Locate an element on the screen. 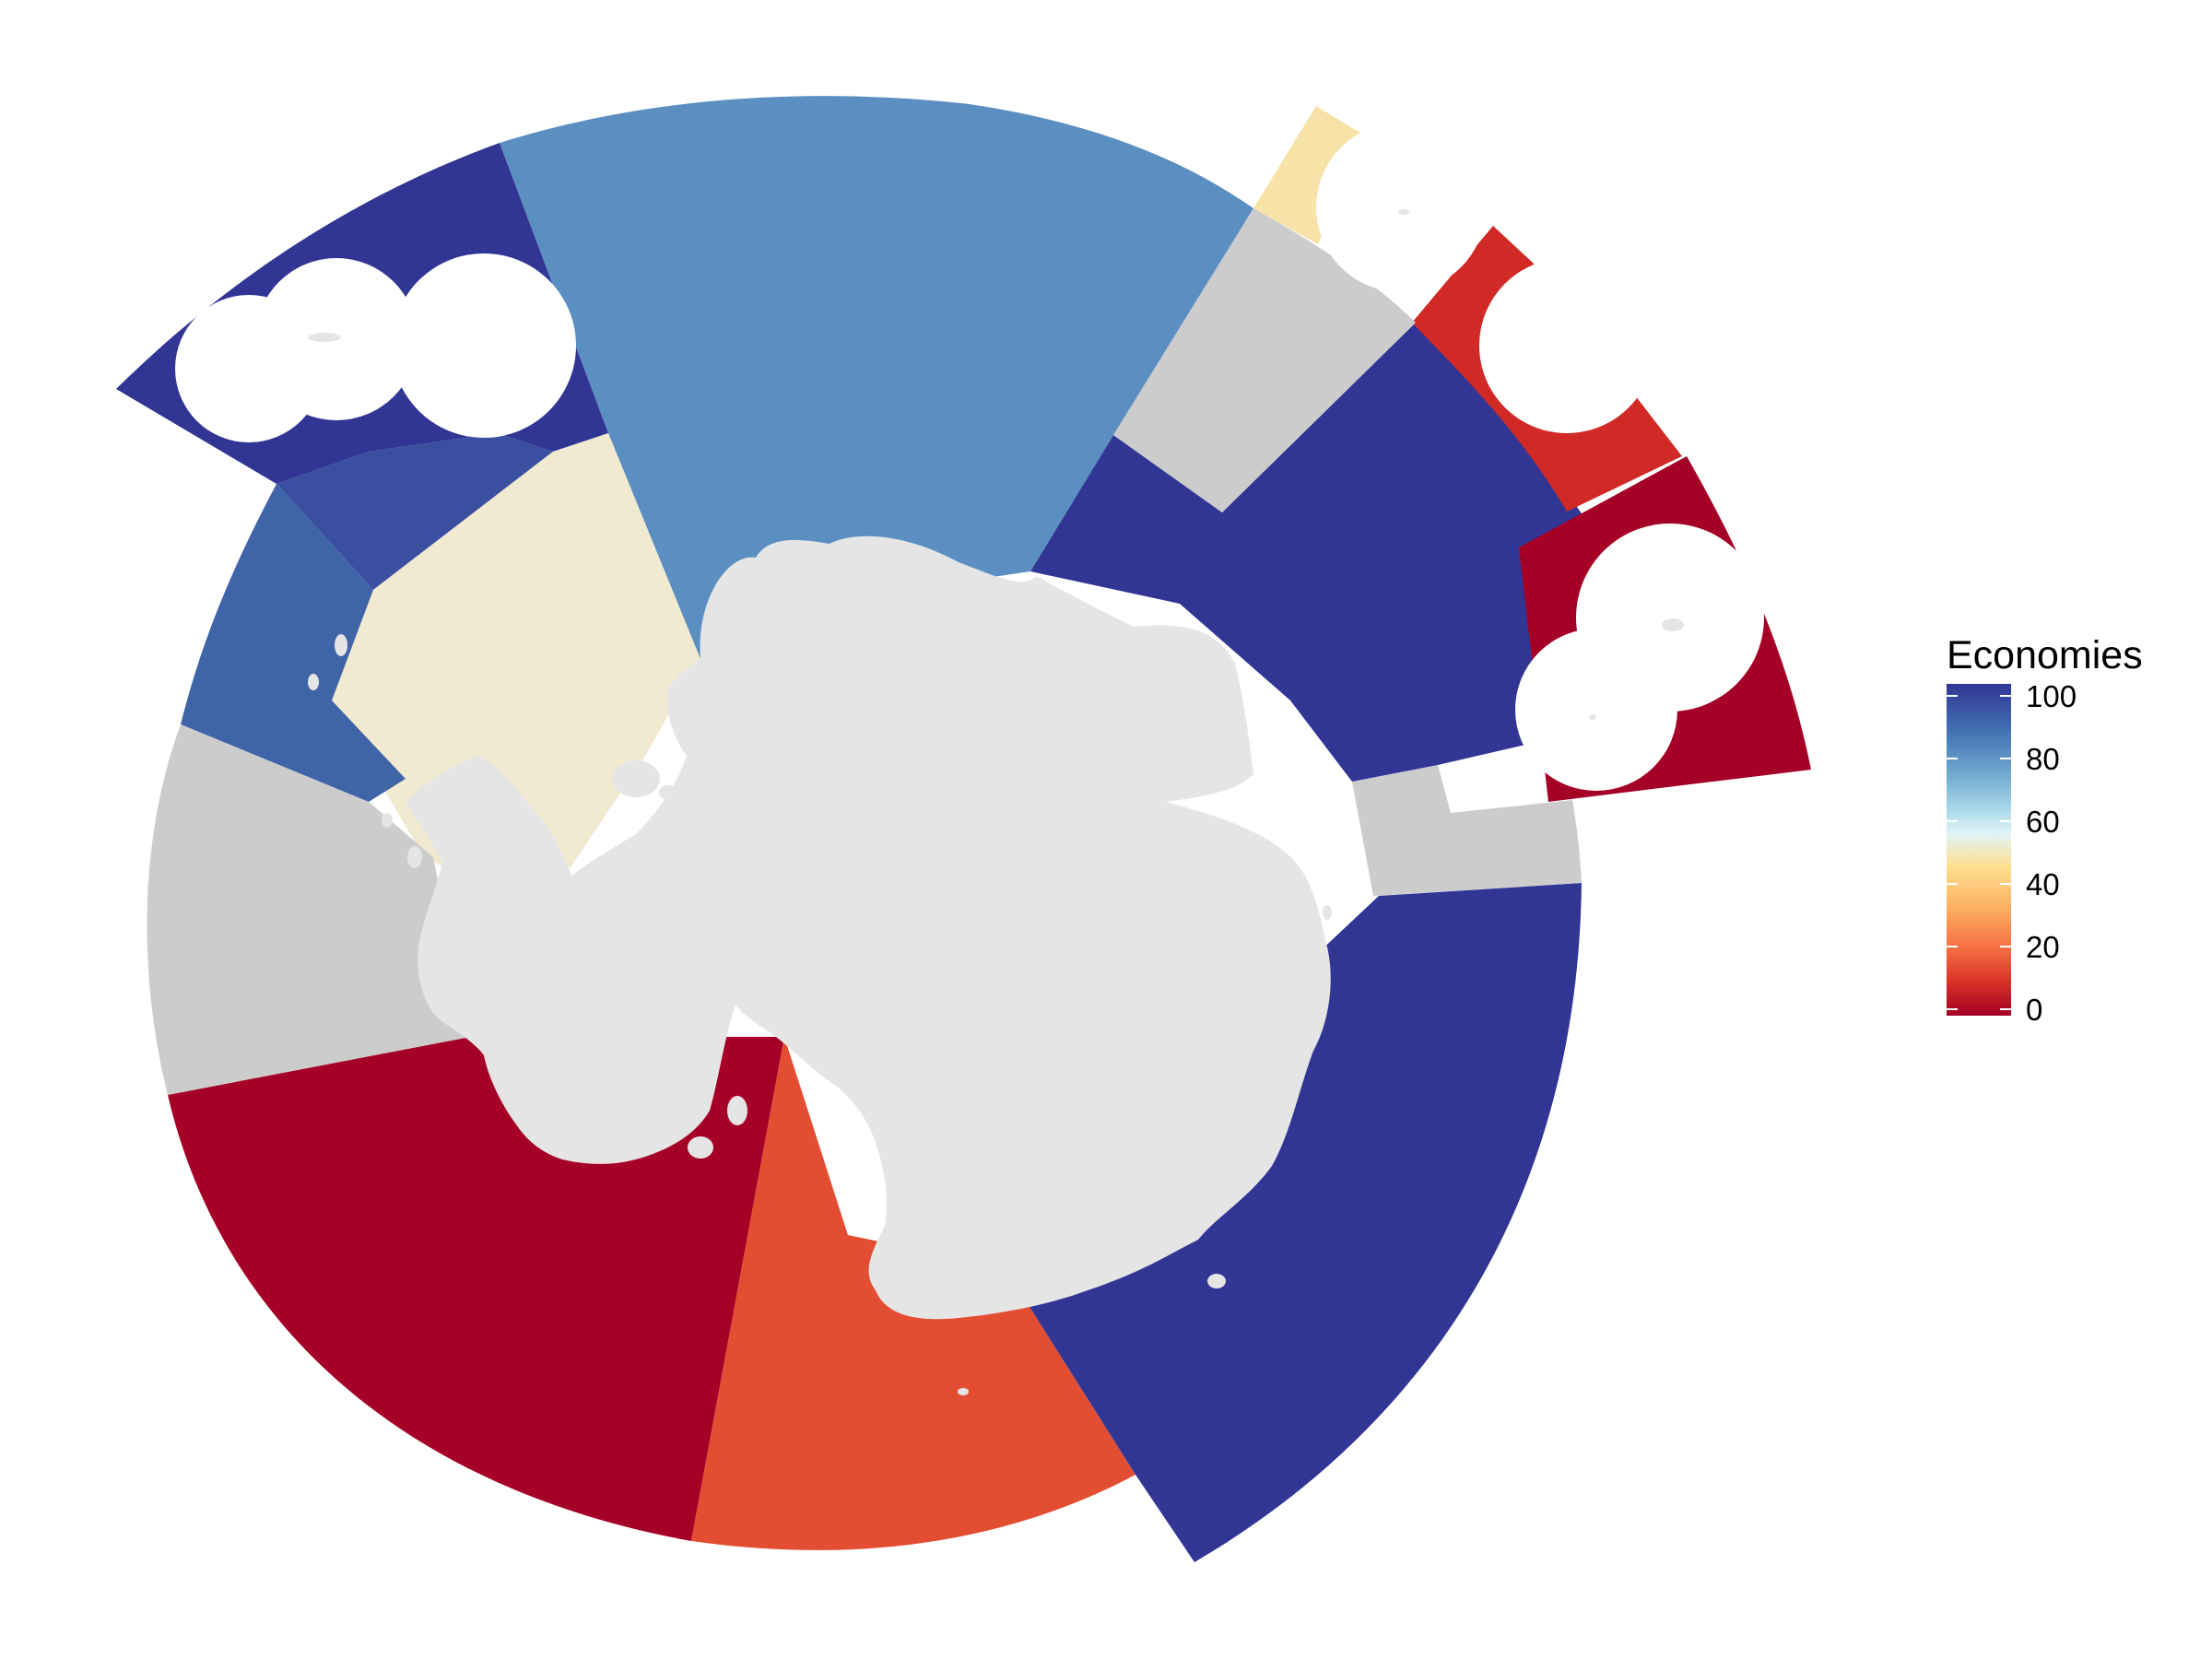 This screenshot has width=2212, height=1659. island-ne is located at coordinates (1403, 212).